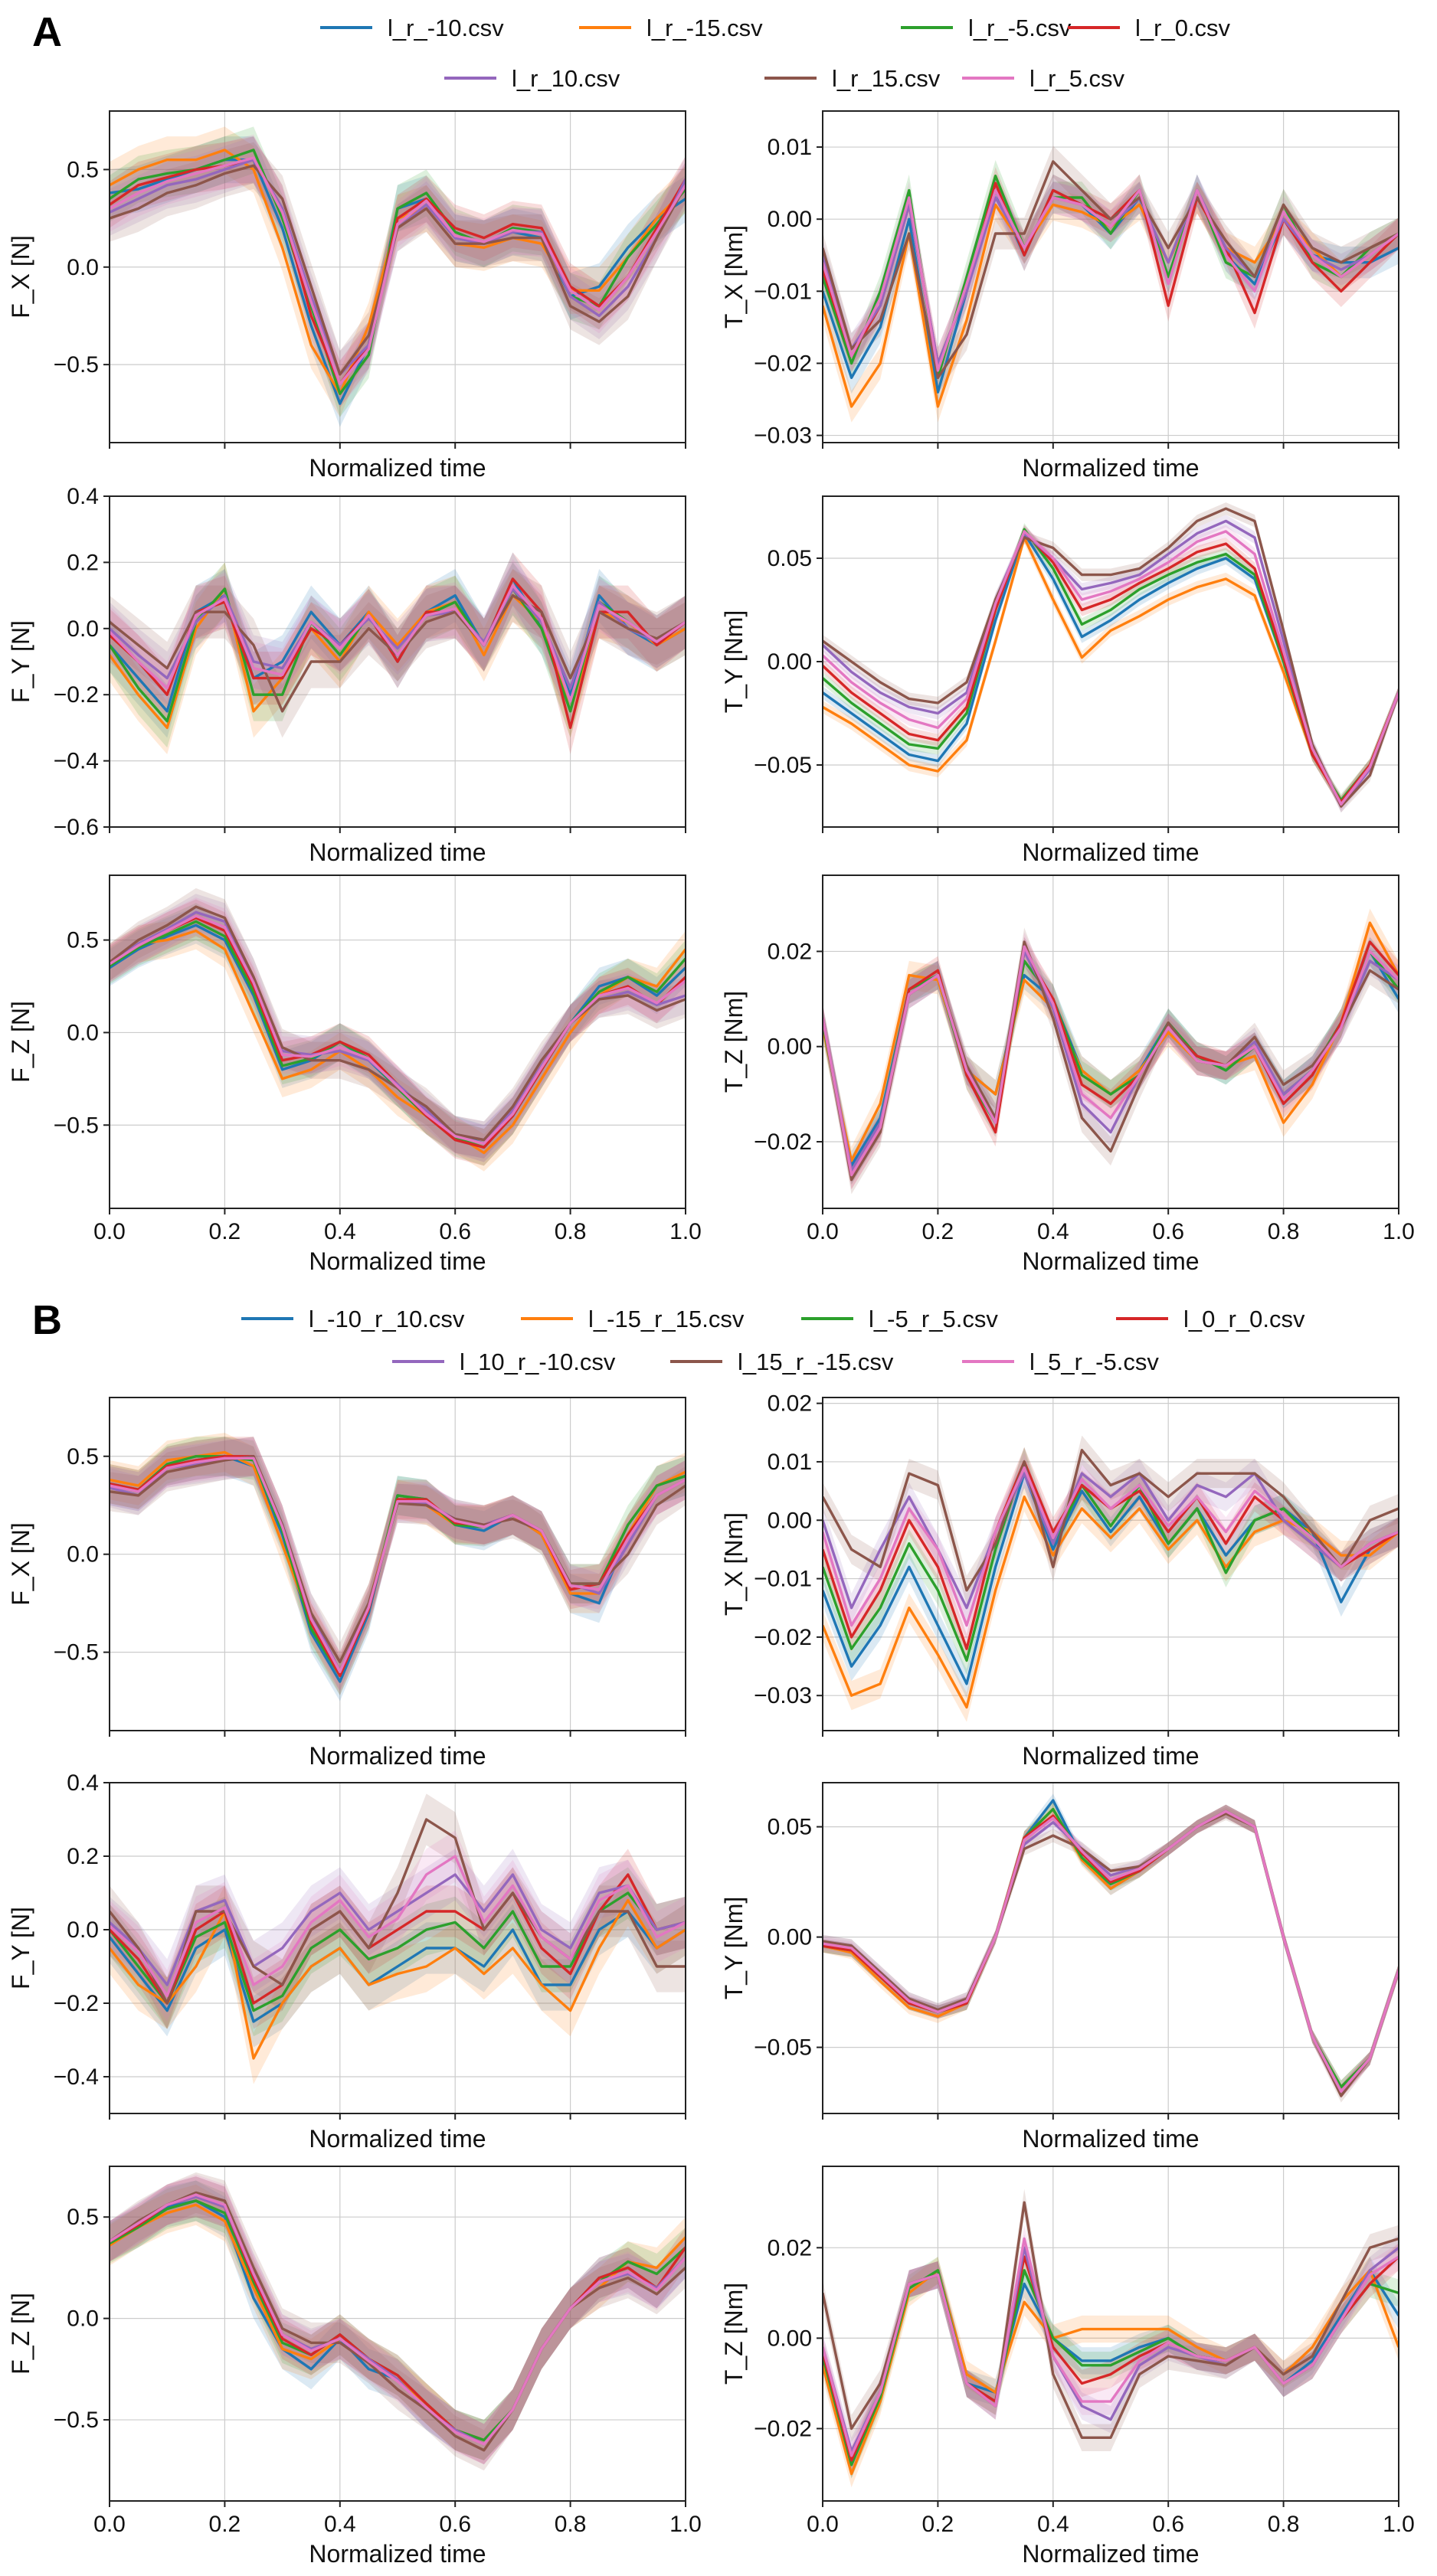  What do you see at coordinates (934, 1319) in the screenshot?
I see `legend-label: l_-5_r_5.csv` at bounding box center [934, 1319].